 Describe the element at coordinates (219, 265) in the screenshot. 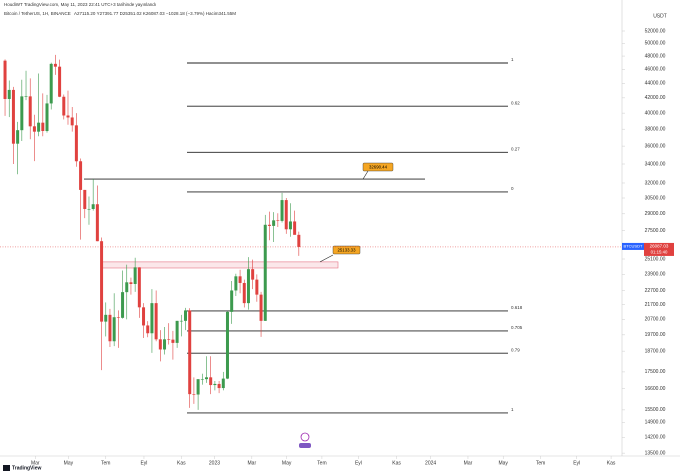

I see `zone` at that location.